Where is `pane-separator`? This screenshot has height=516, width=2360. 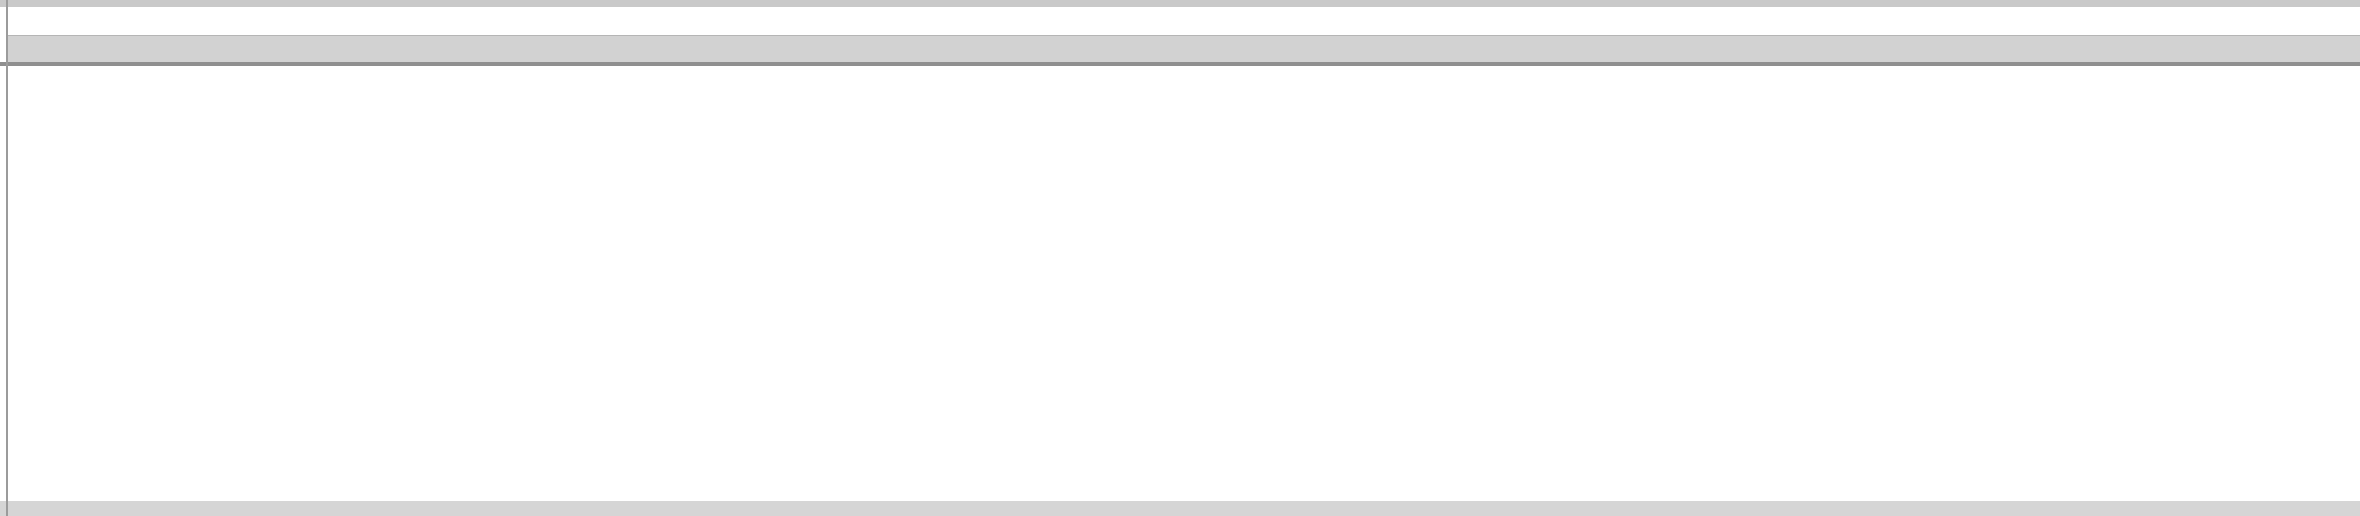
pane-separator is located at coordinates (1180, 64).